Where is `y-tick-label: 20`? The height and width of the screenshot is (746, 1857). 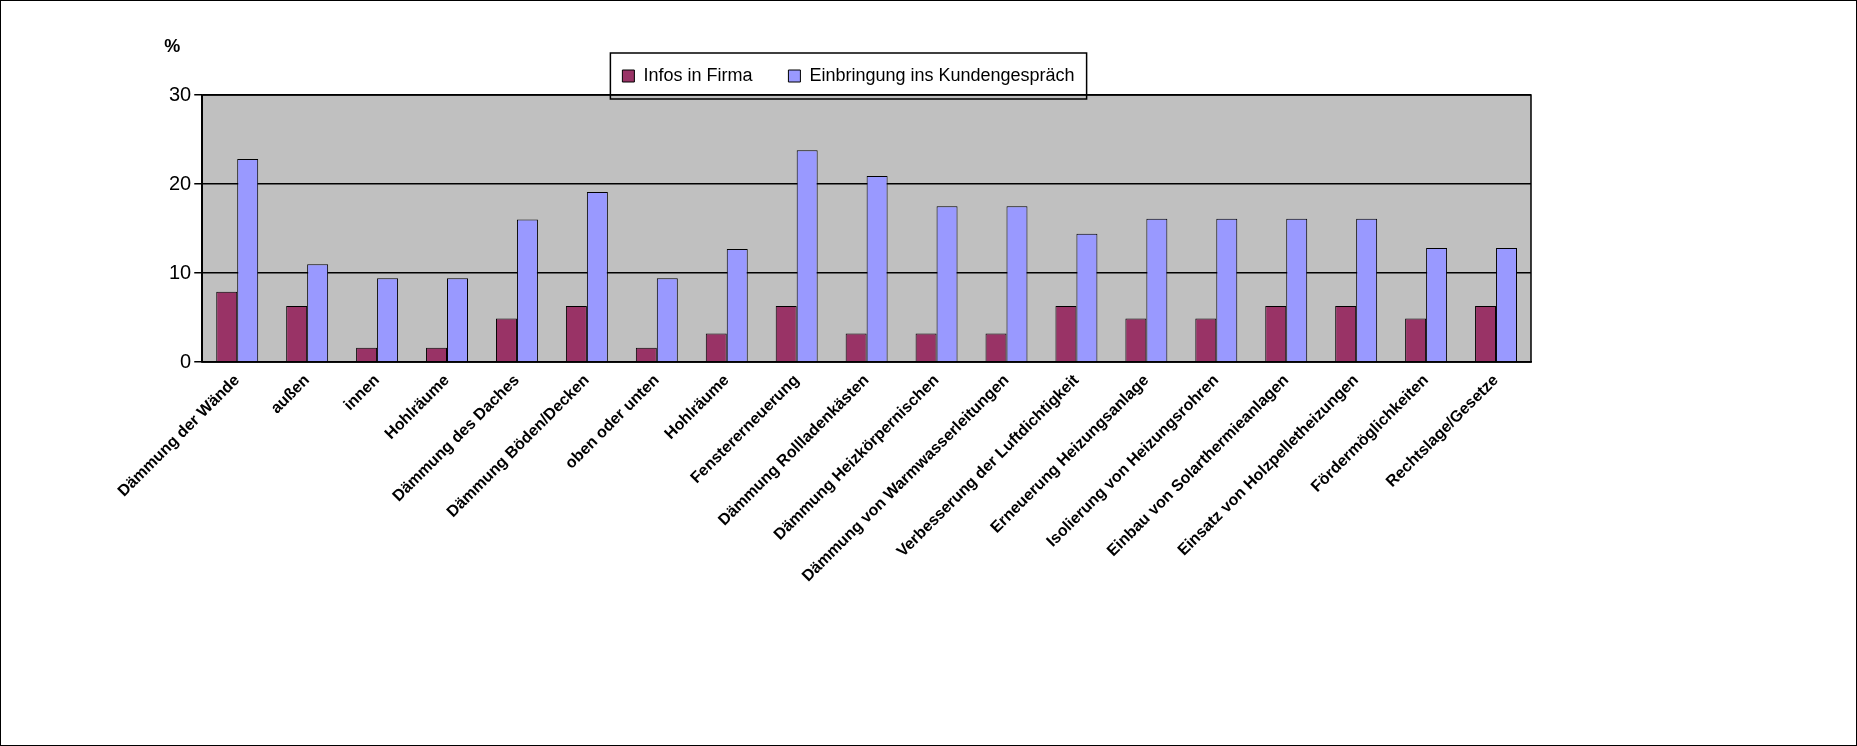 y-tick-label: 20 is located at coordinates (180, 182).